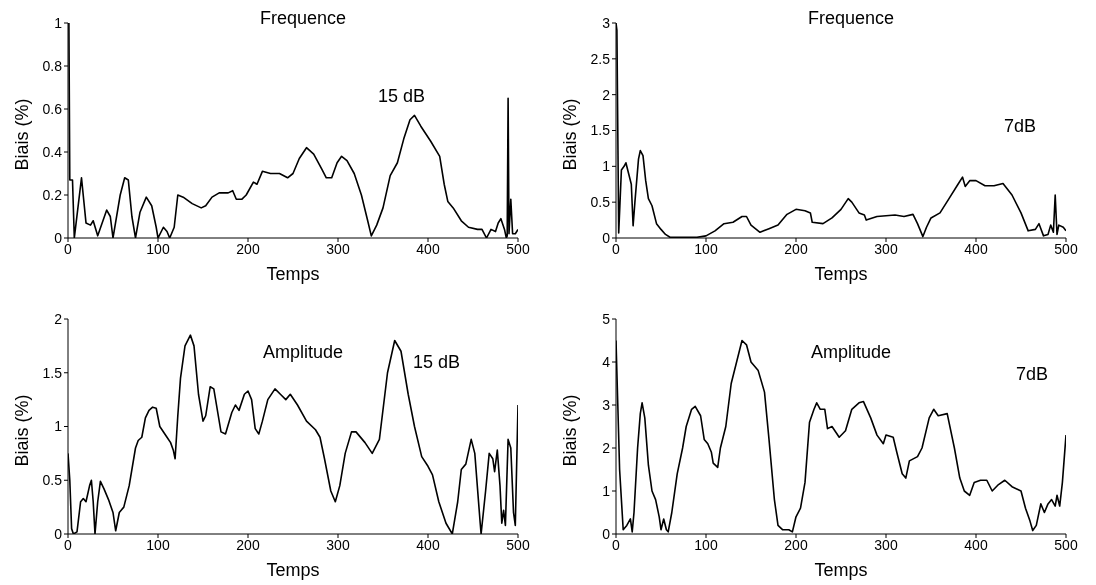 The height and width of the screenshot is (585, 1096). What do you see at coordinates (52, 65) in the screenshot?
I see `y-tick-label: 0.8` at bounding box center [52, 65].